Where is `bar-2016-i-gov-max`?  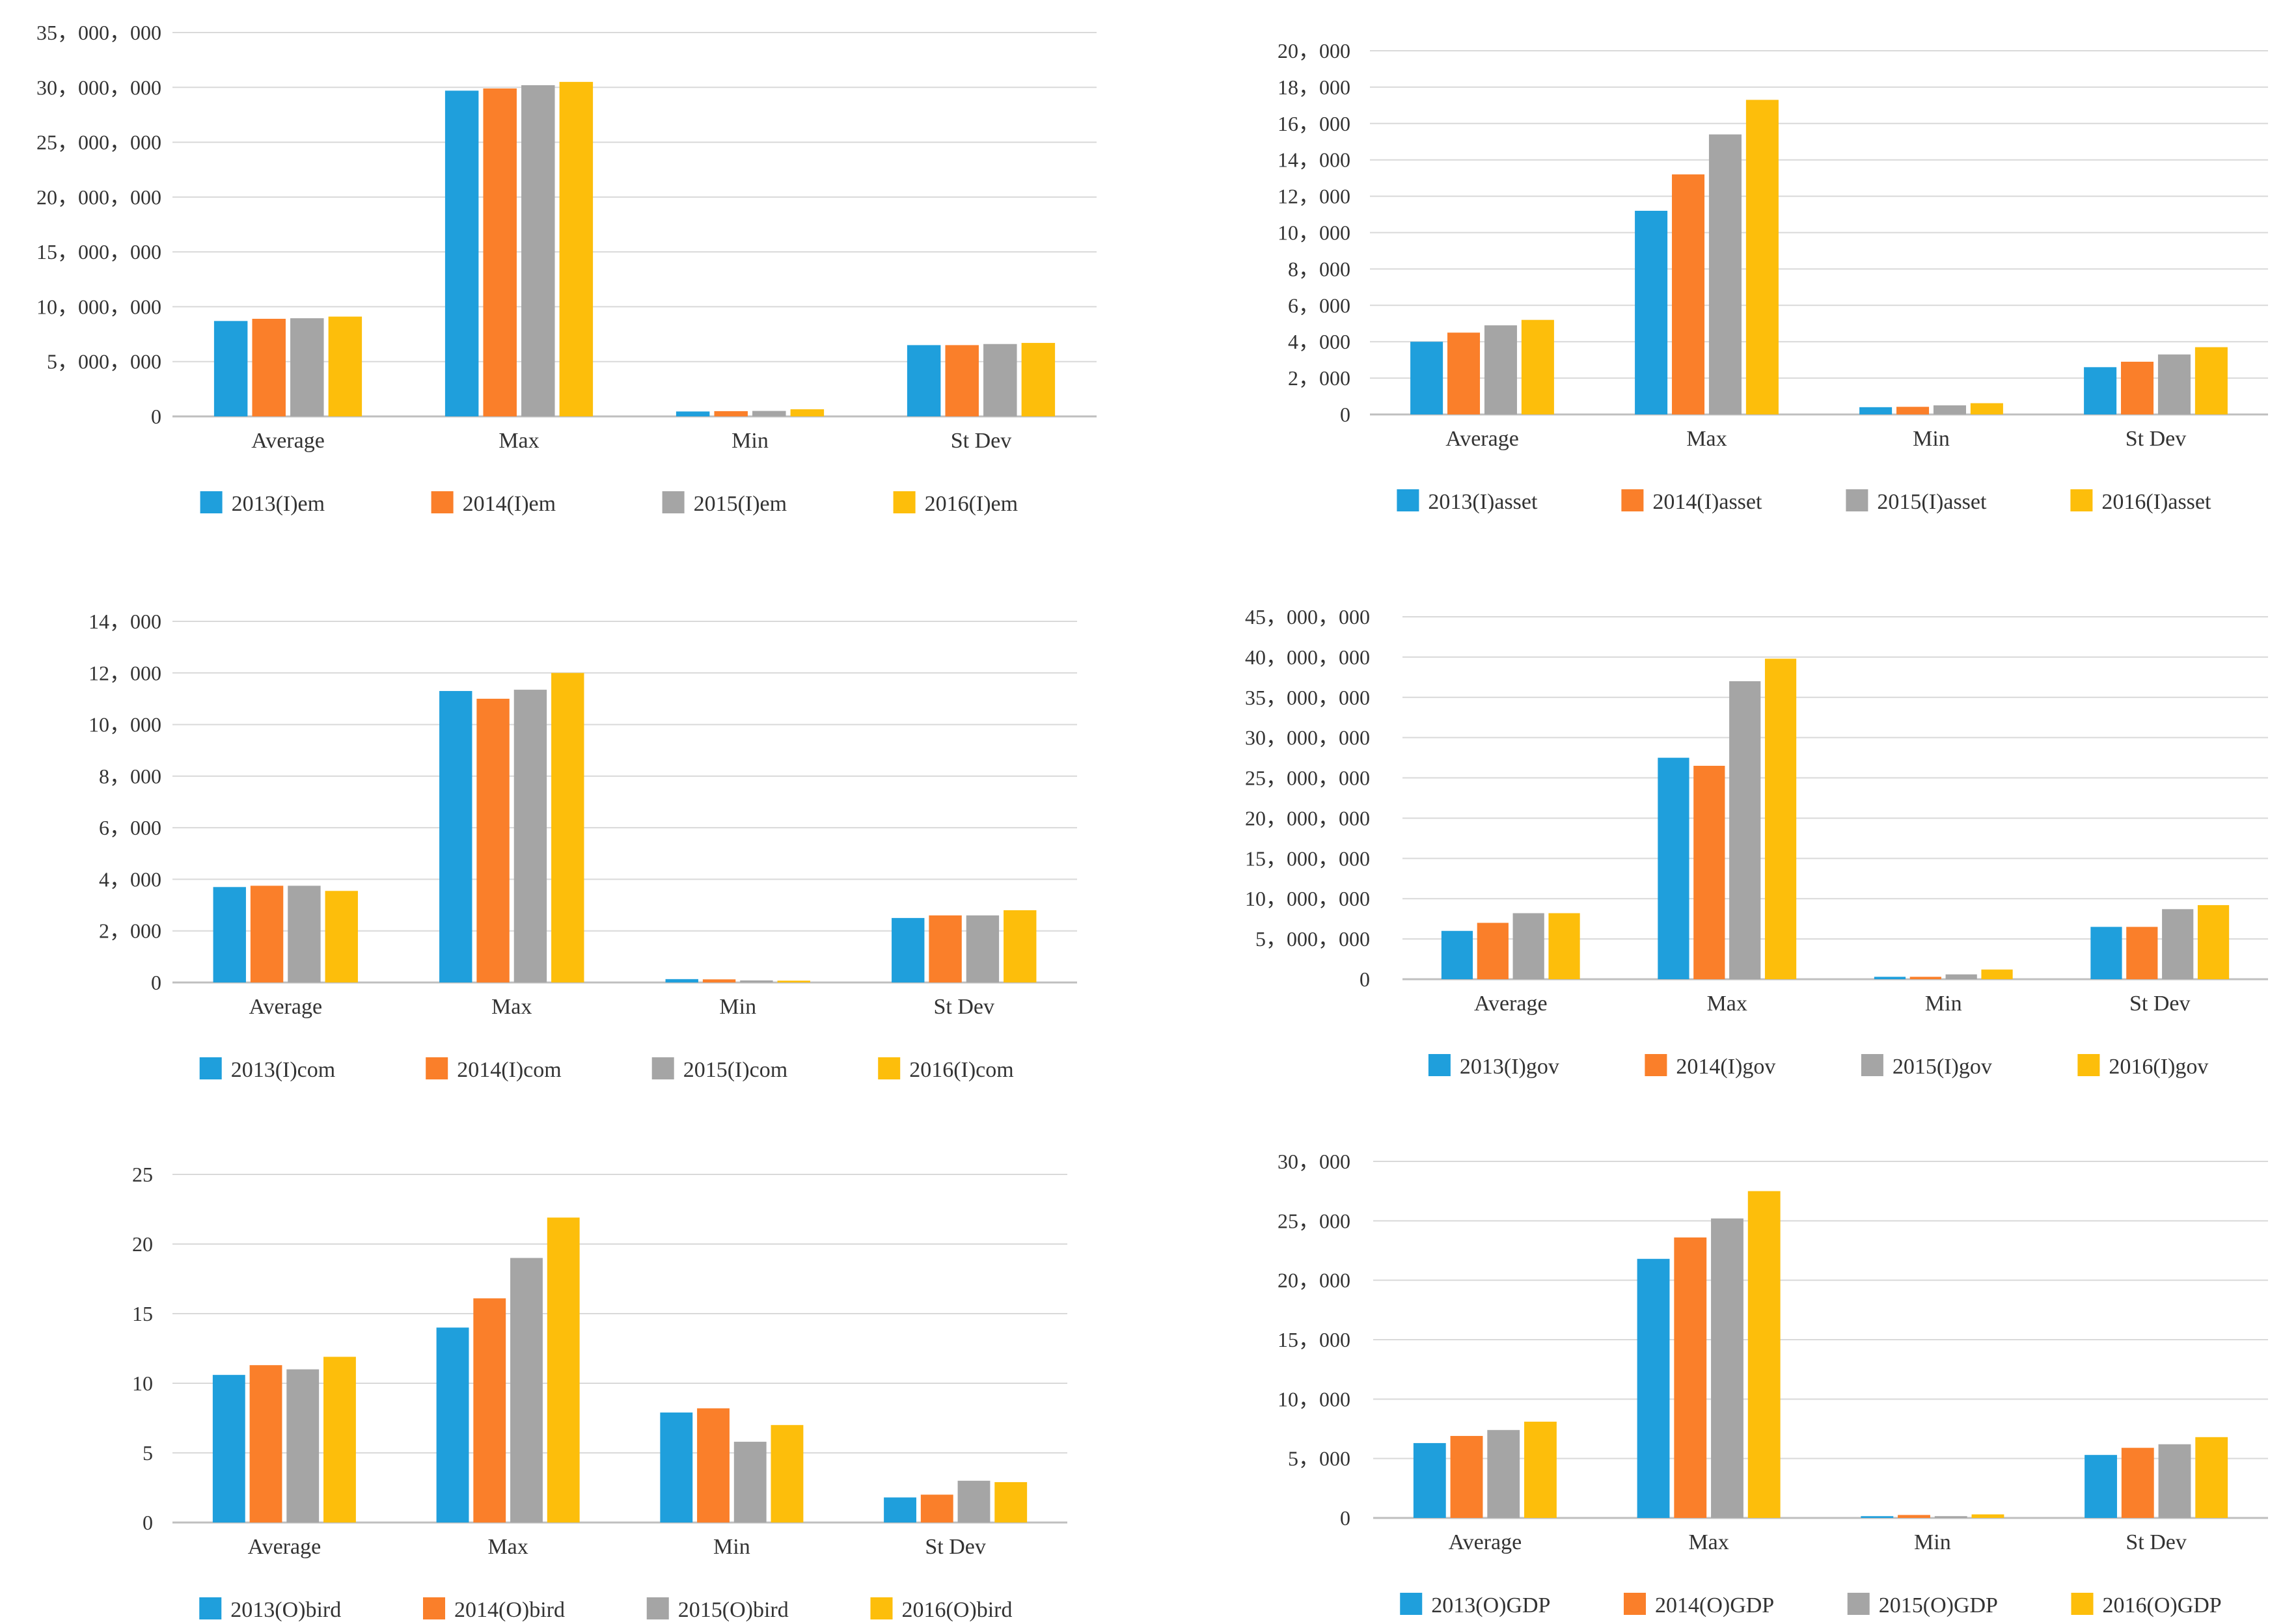
bar-2016-i-gov-max is located at coordinates (1780, 818).